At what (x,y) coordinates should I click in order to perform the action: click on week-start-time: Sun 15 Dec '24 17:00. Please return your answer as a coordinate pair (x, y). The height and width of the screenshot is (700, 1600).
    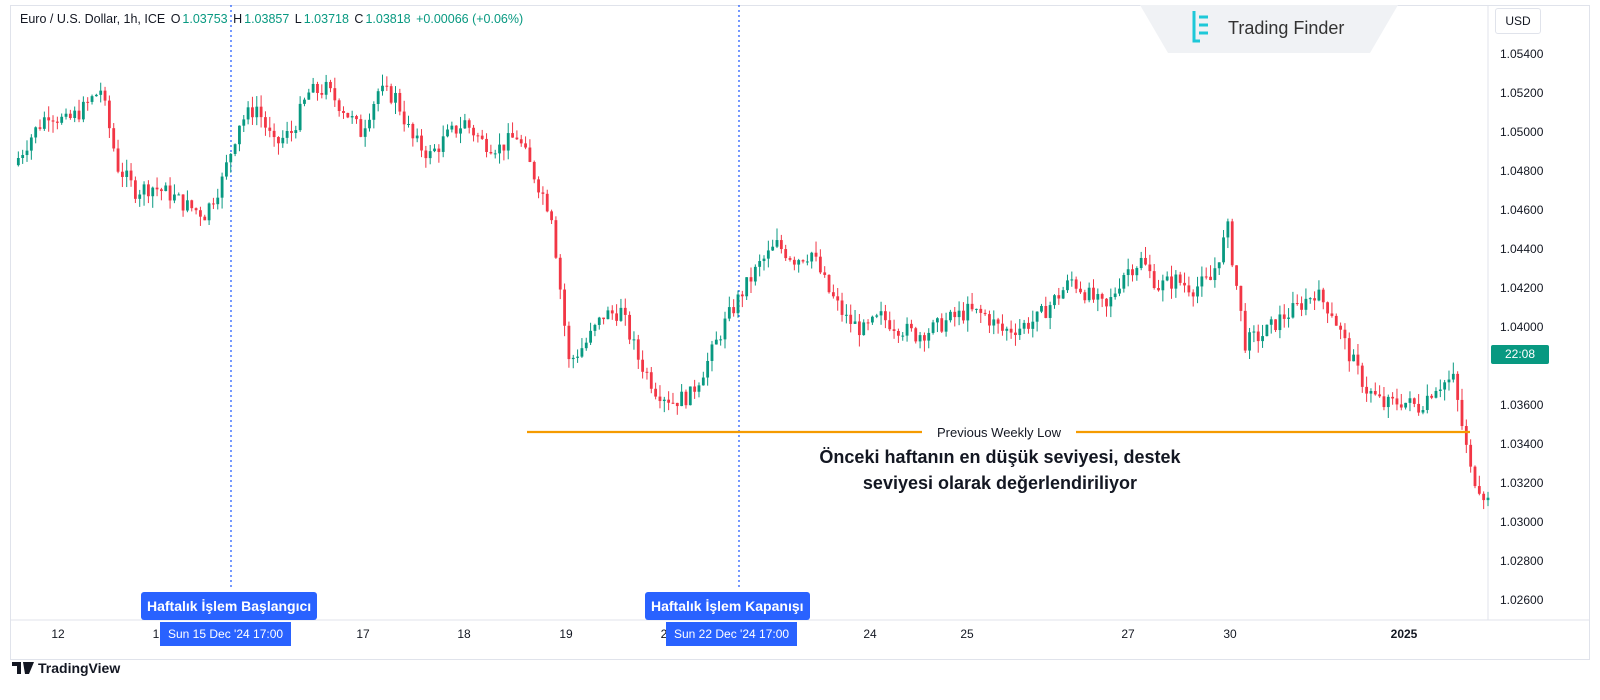
    Looking at the image, I should click on (226, 634).